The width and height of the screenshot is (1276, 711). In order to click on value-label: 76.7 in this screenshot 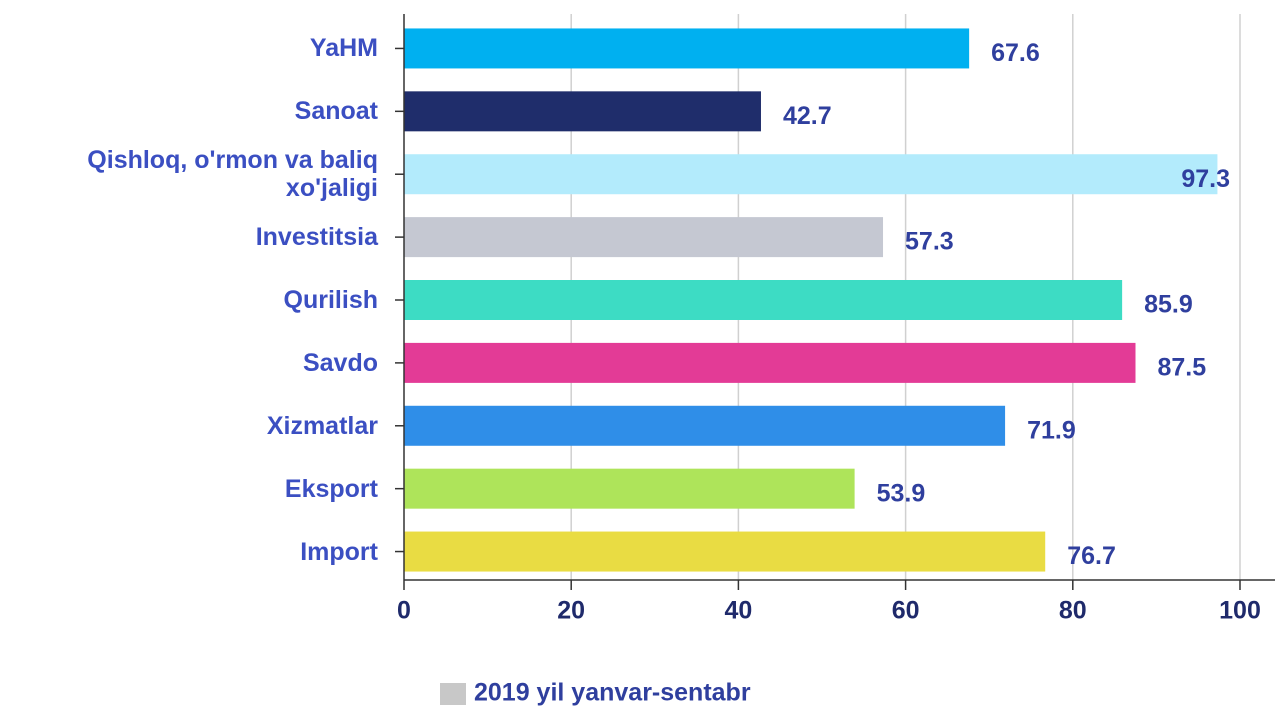, I will do `click(1091, 556)`.